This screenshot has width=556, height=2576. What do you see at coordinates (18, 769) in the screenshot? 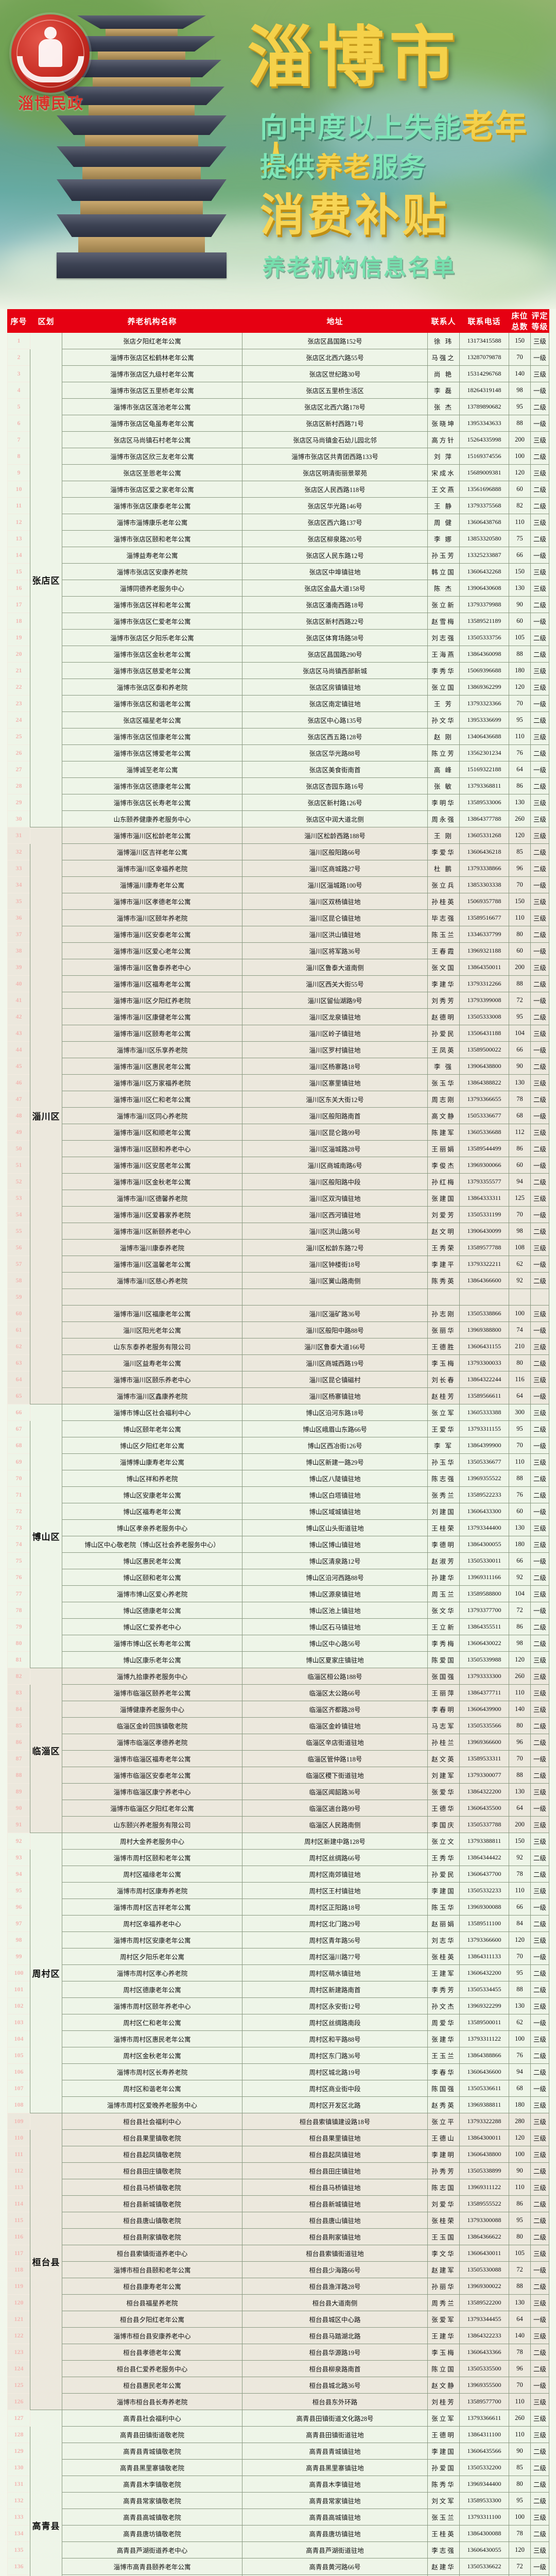
I see `cell-index: 27` at bounding box center [18, 769].